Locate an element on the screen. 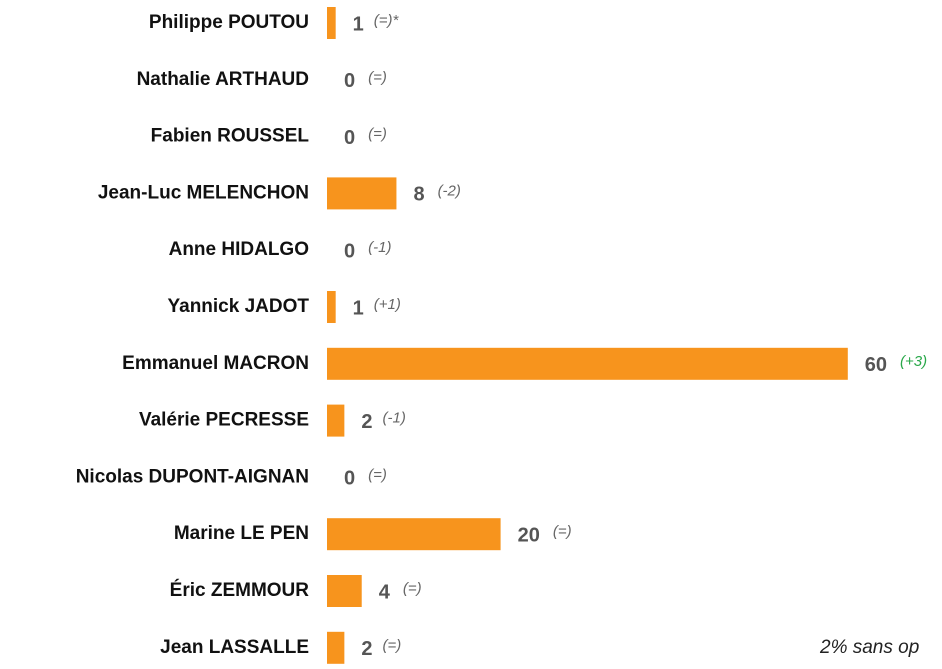 This screenshot has width=942, height=669. value-label: 60 is located at coordinates (876, 365).